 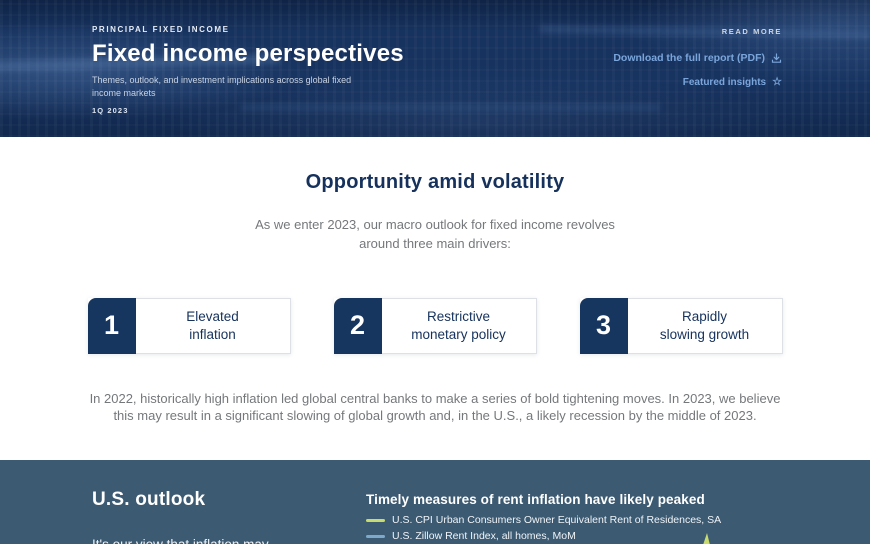 I want to click on legend-swatch-cpi, so click(x=375, y=521).